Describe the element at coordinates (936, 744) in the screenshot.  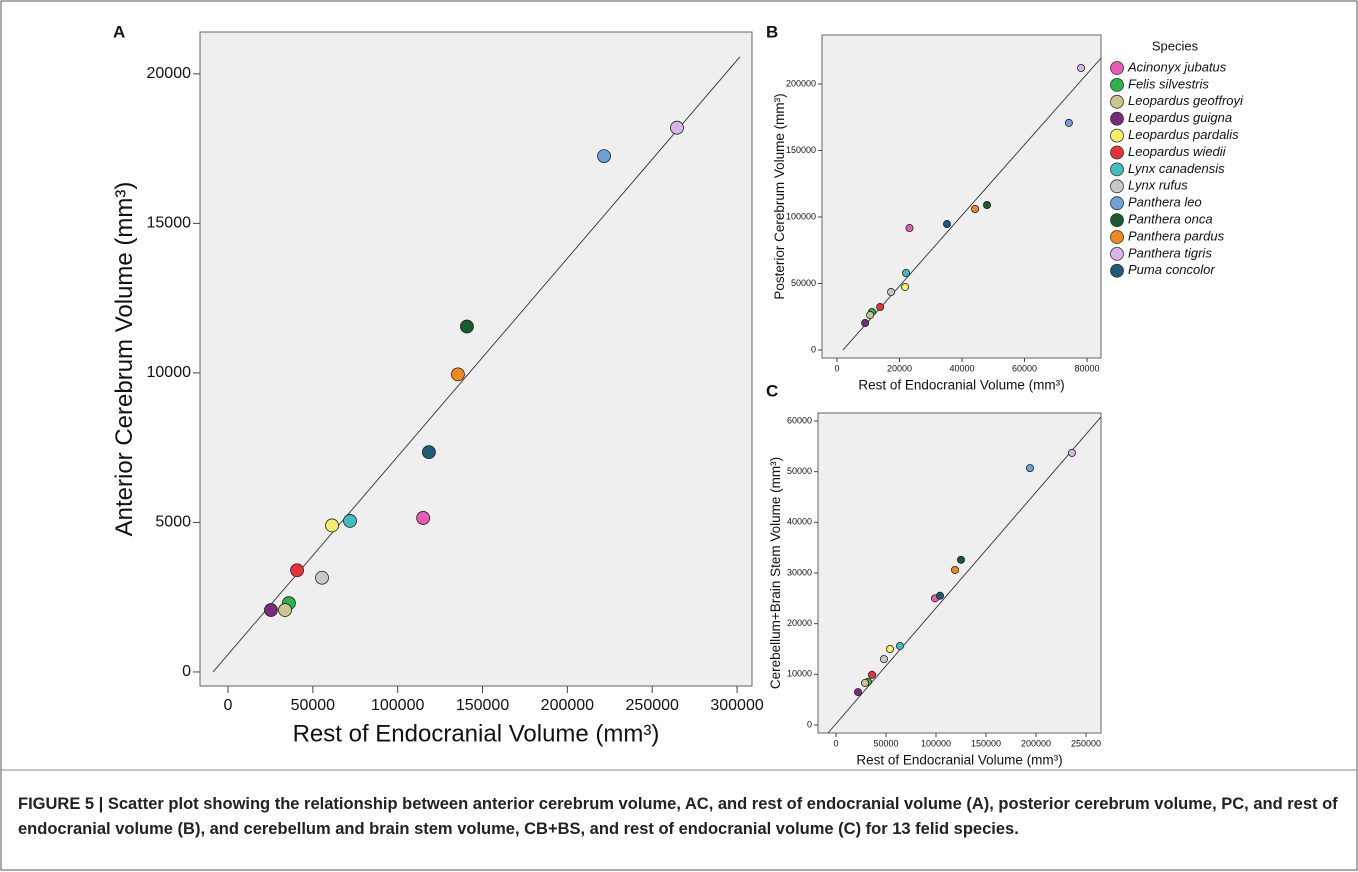
I see `x-tick-label: 100000` at that location.